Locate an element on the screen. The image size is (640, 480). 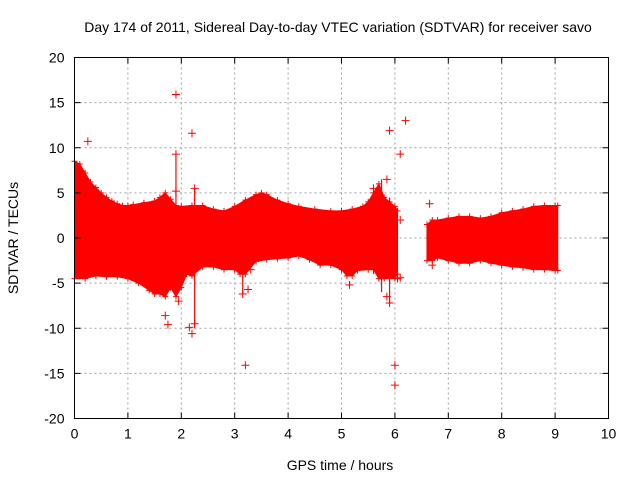
x-tick-label: 0 is located at coordinates (75, 434).